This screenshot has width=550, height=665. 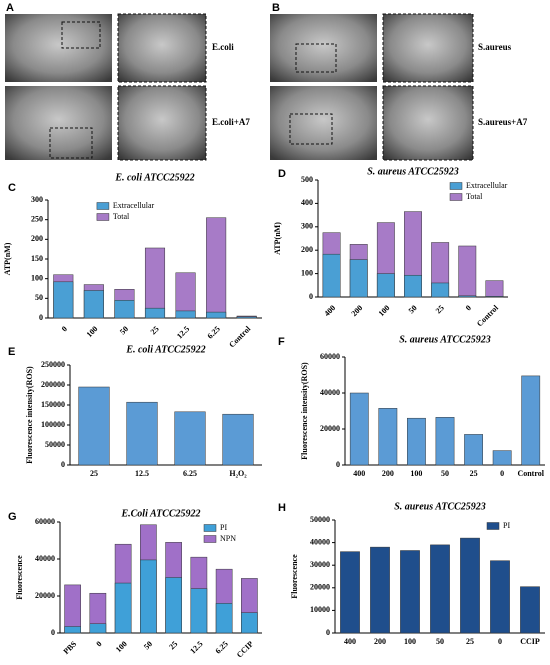 What do you see at coordinates (160, 513) in the screenshot?
I see `chart-title: E.Coli ATCC25922` at bounding box center [160, 513].